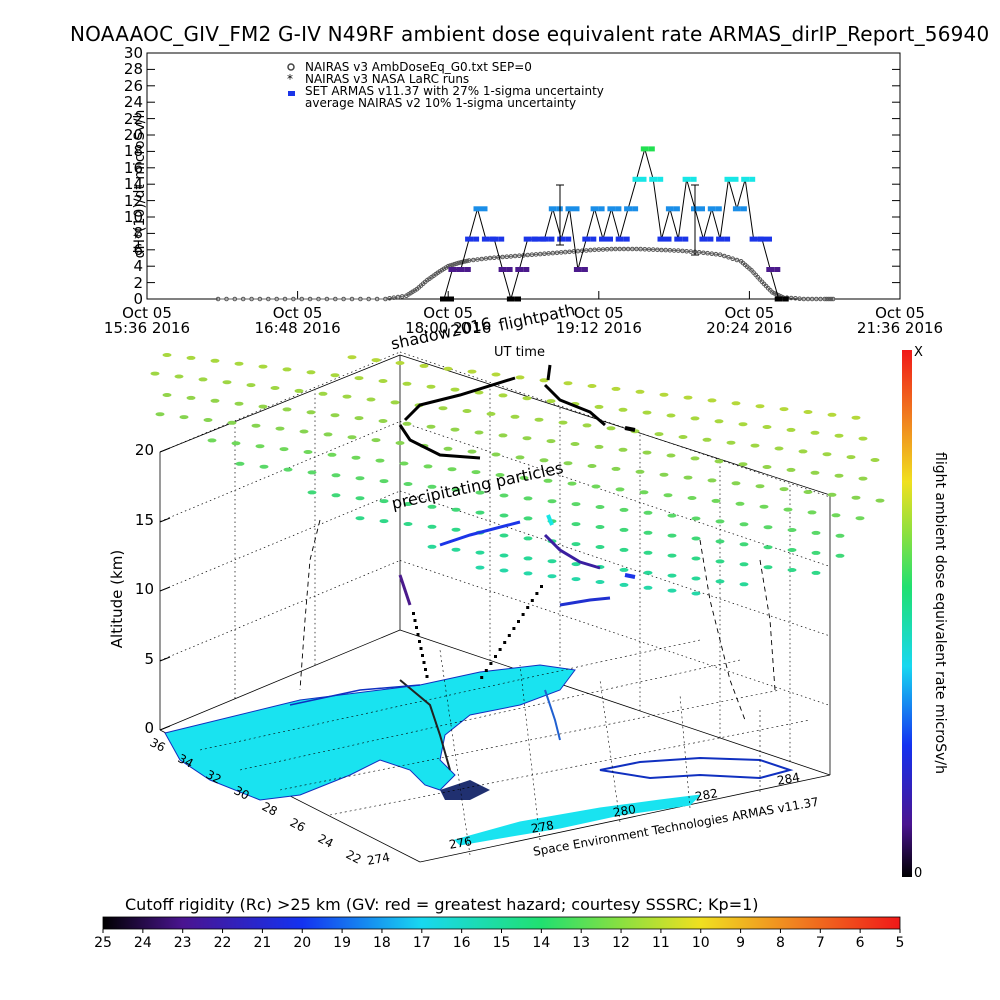 The width and height of the screenshot is (1000, 1000). I want to click on top-y-tick-label: 6, so click(138, 249).